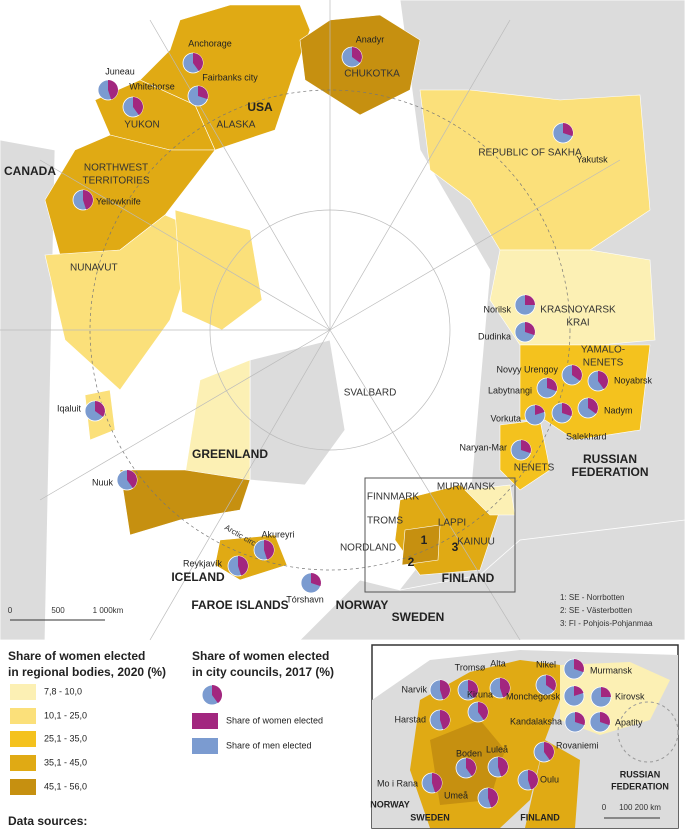 The width and height of the screenshot is (685, 831). I want to click on region-label: YAMALO-, so click(603, 350).